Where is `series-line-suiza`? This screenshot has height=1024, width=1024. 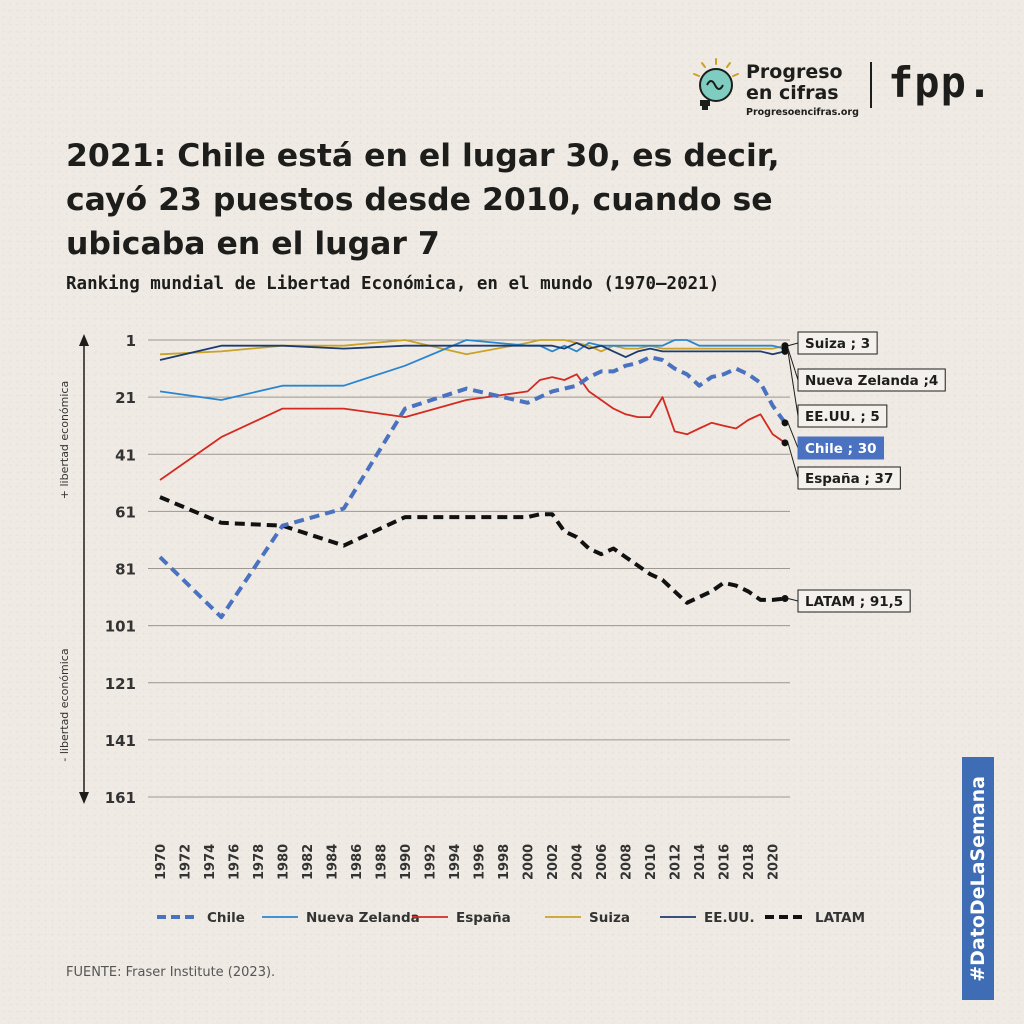
series-line-suiza is located at coordinates (472, 347).